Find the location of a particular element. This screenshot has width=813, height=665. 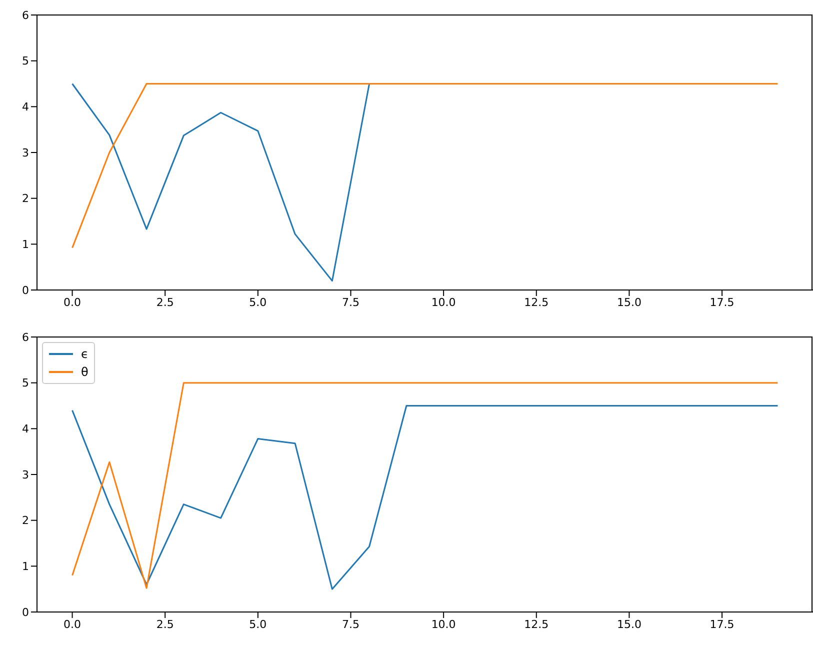

line-series is located at coordinates (221, 182).